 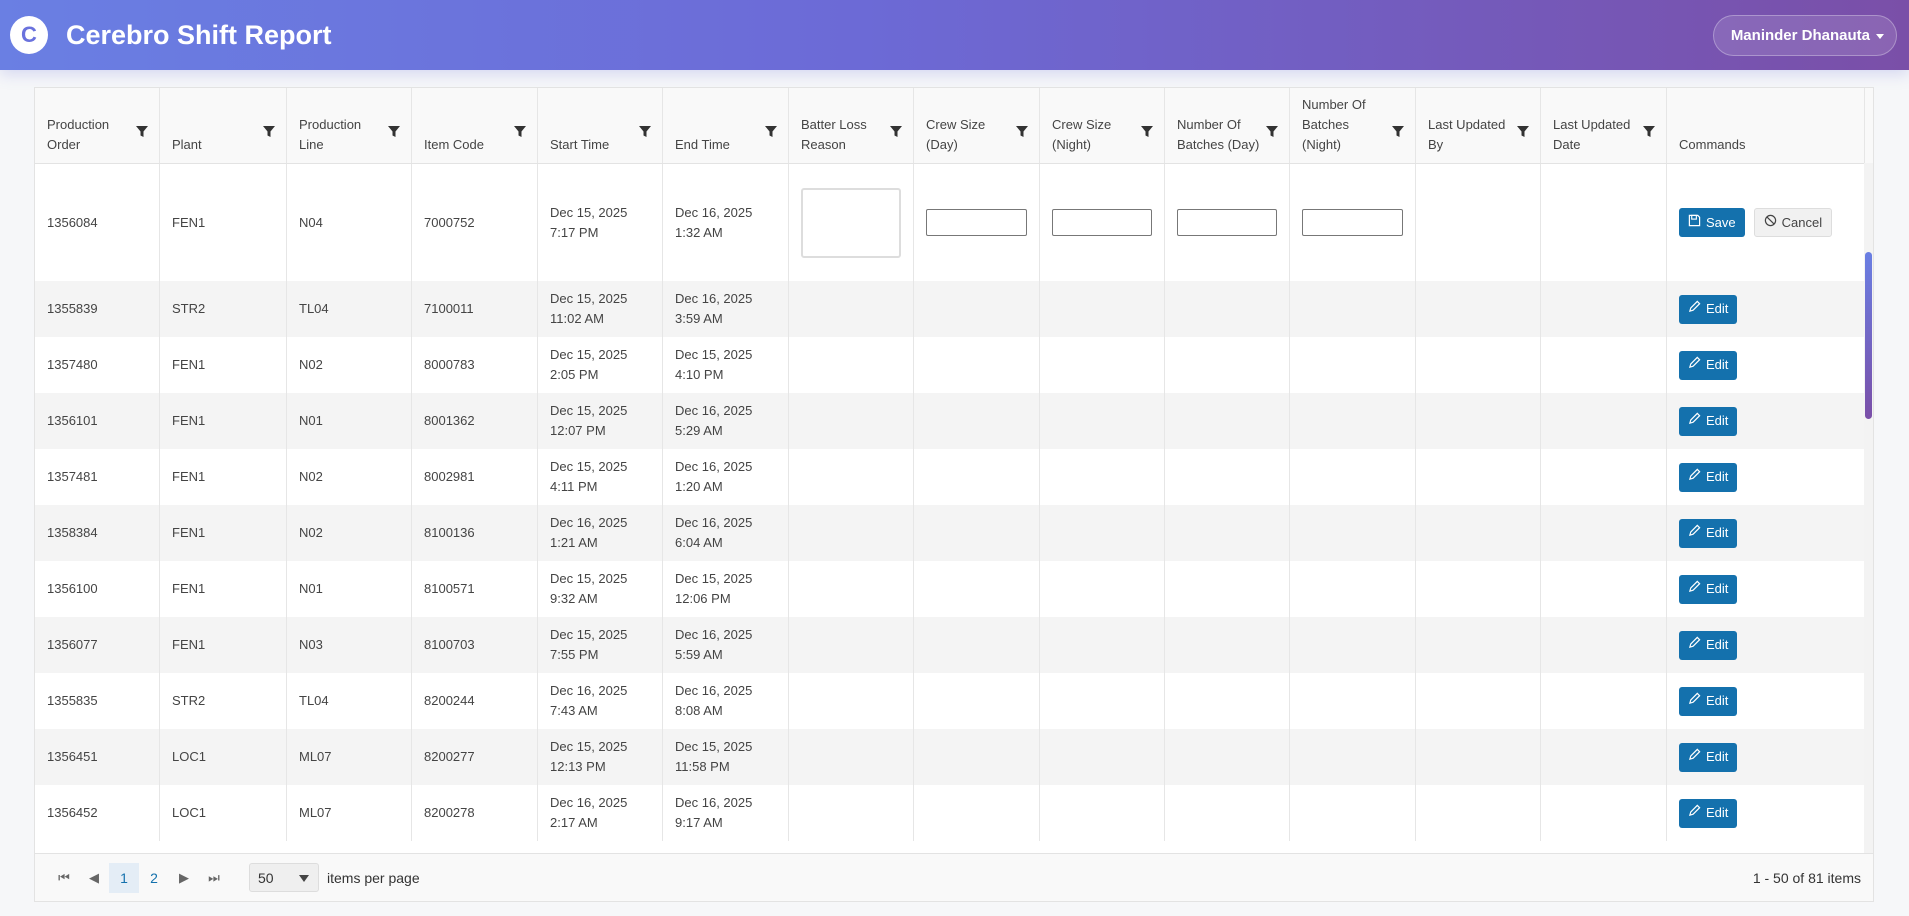 I want to click on page-2-button: 2, so click(x=154, y=877).